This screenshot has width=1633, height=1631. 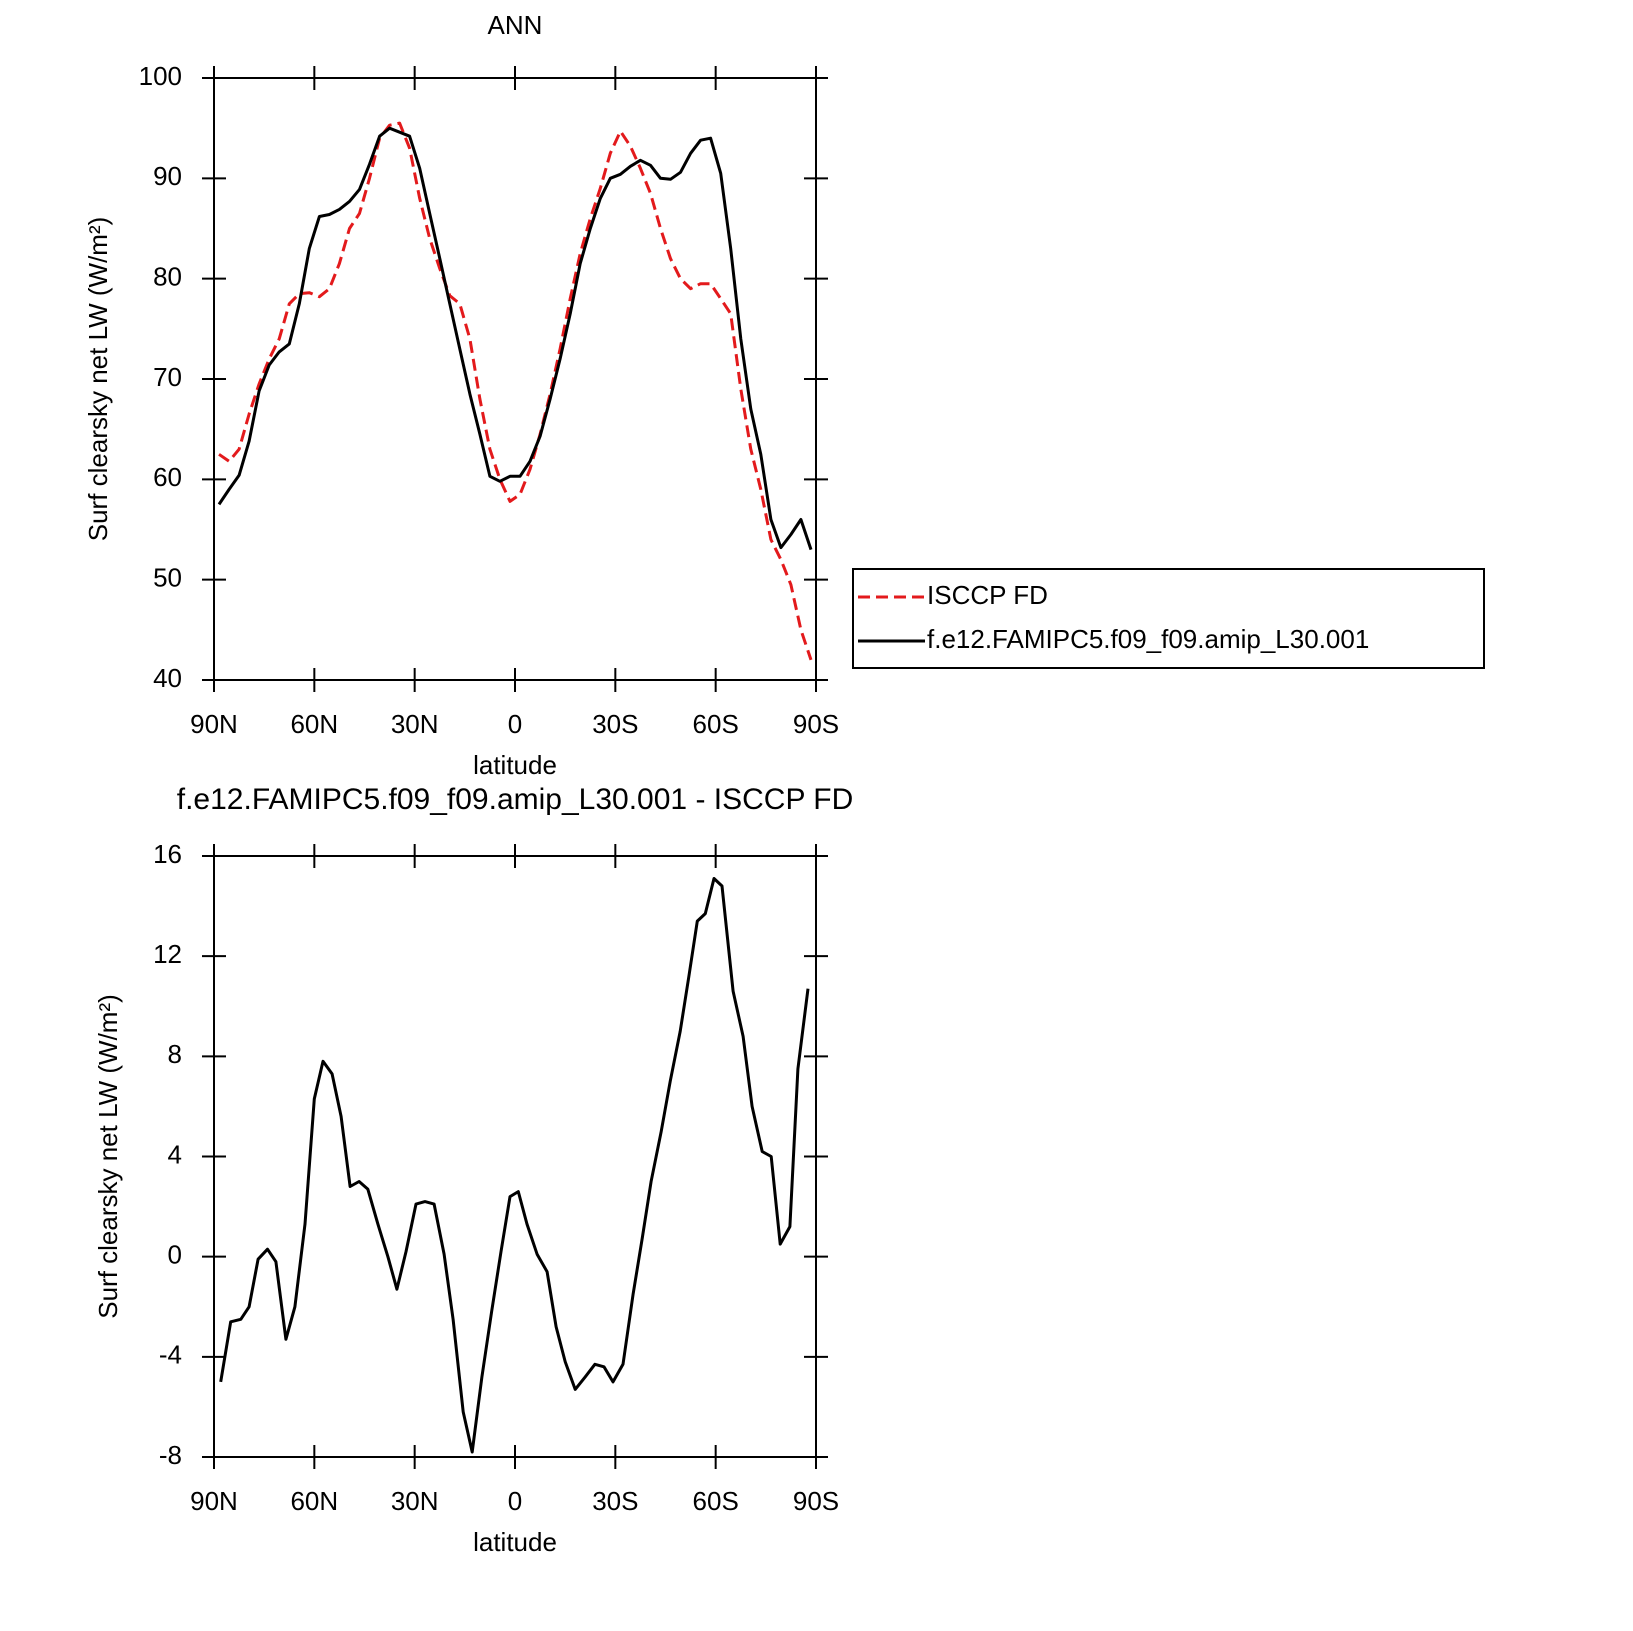 What do you see at coordinates (1168, 618) in the screenshot?
I see `legend-box` at bounding box center [1168, 618].